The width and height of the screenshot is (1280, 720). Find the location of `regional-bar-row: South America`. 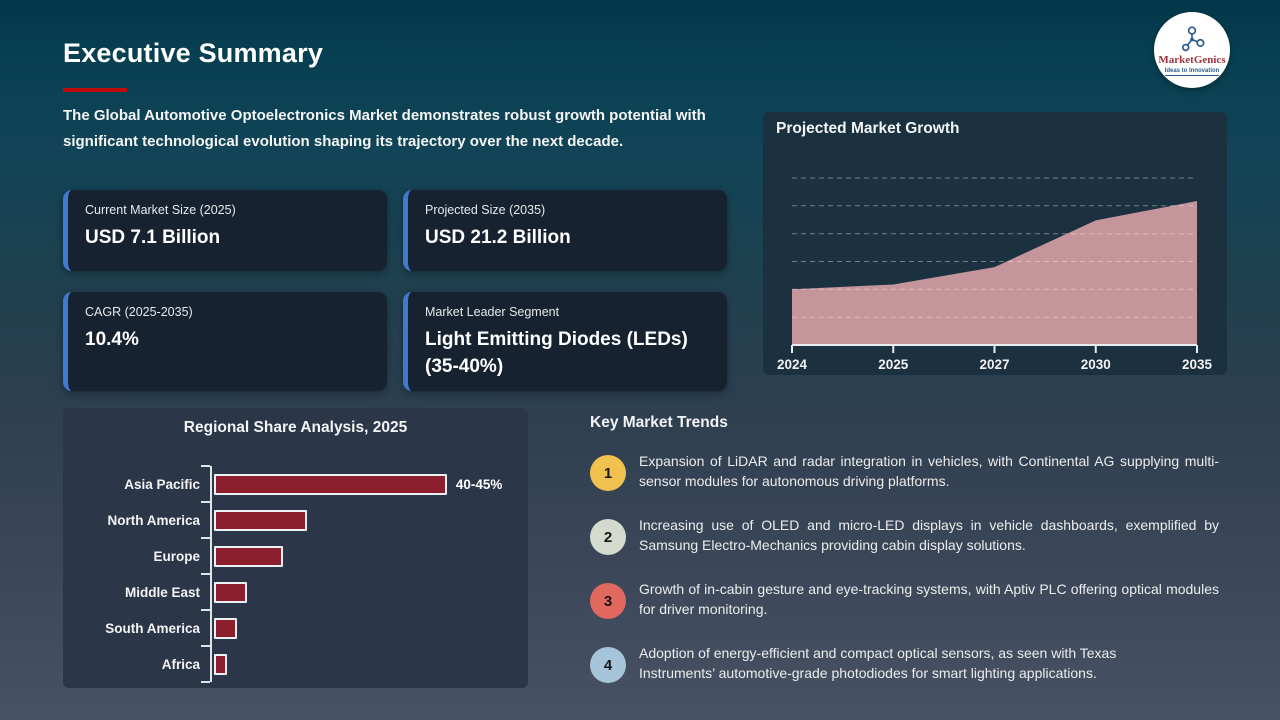

regional-bar-row: South America is located at coordinates (295, 627).